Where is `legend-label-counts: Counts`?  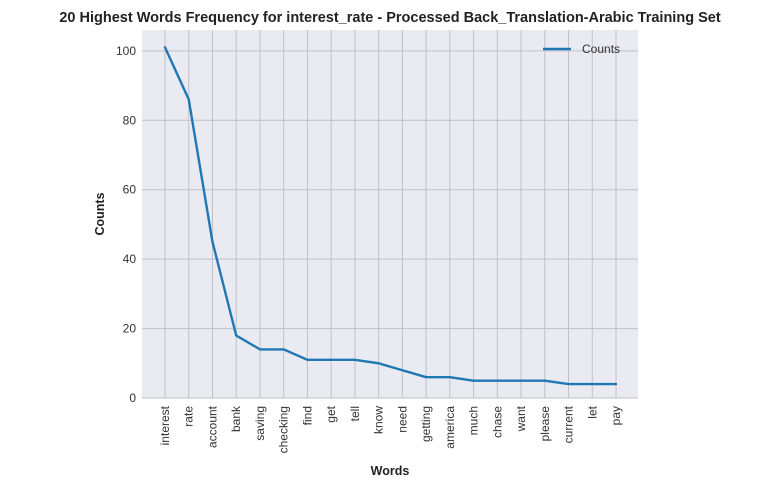
legend-label-counts: Counts is located at coordinates (601, 49).